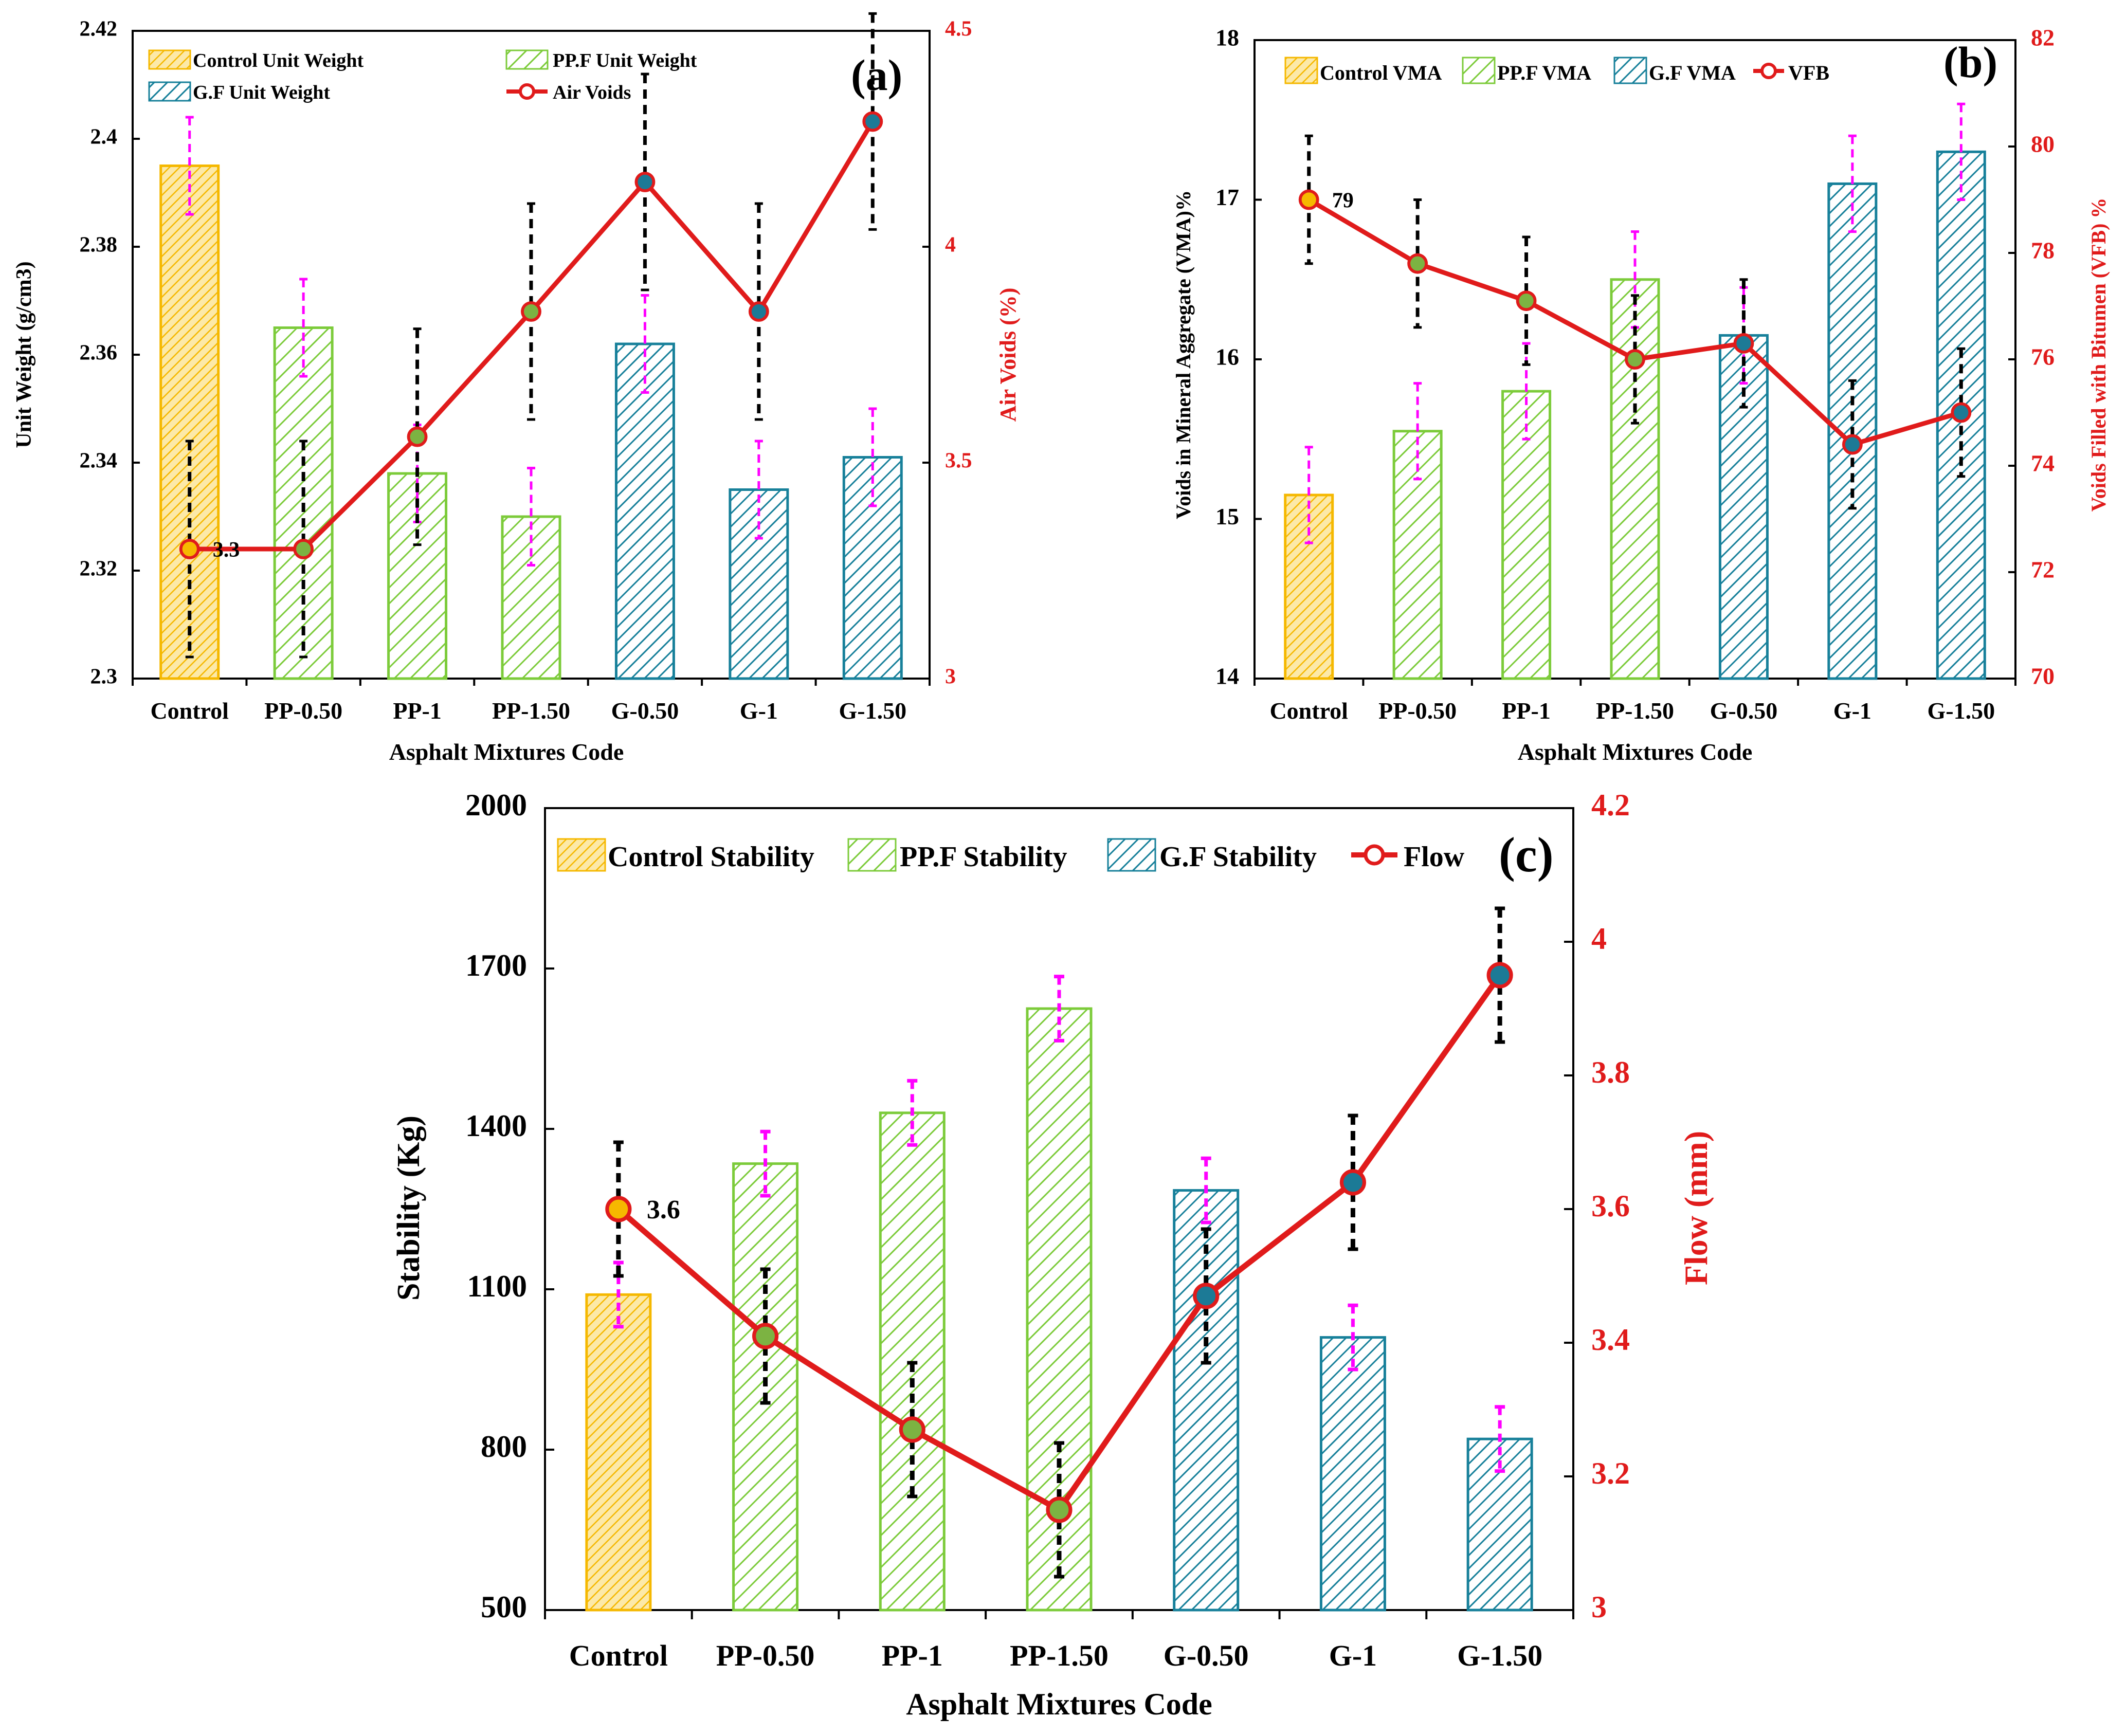  I want to click on legend-label-control: Control Stability, so click(711, 857).